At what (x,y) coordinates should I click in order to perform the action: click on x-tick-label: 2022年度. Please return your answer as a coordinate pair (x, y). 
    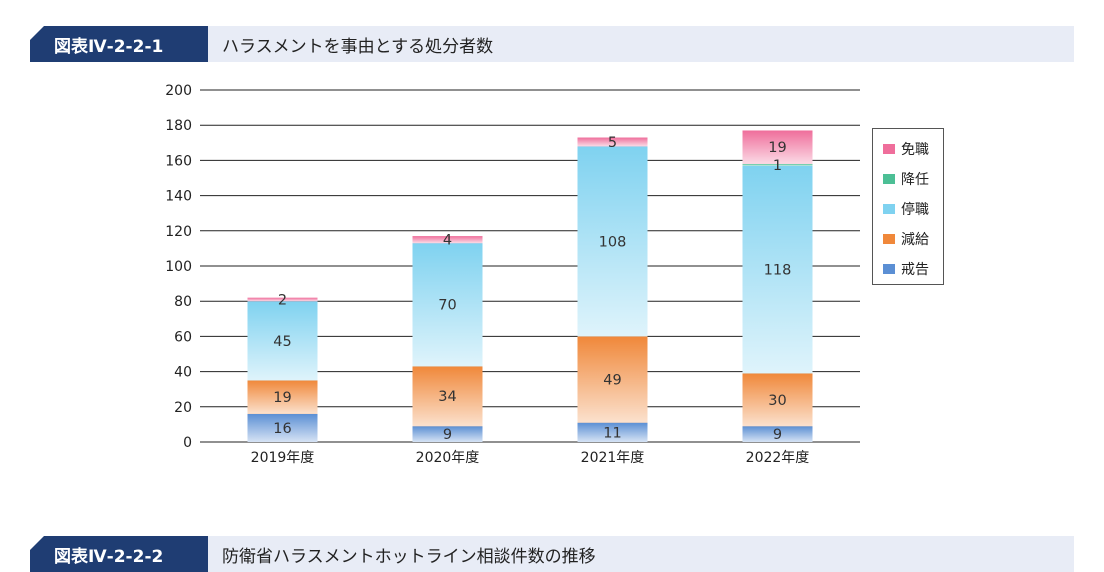
    Looking at the image, I should click on (778, 458).